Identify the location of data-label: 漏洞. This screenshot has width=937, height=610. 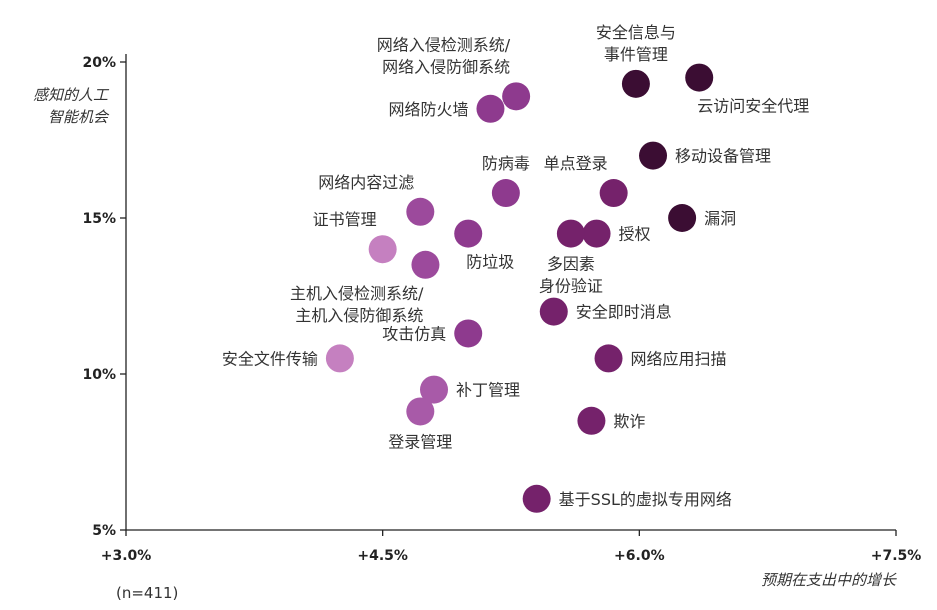
(720, 218).